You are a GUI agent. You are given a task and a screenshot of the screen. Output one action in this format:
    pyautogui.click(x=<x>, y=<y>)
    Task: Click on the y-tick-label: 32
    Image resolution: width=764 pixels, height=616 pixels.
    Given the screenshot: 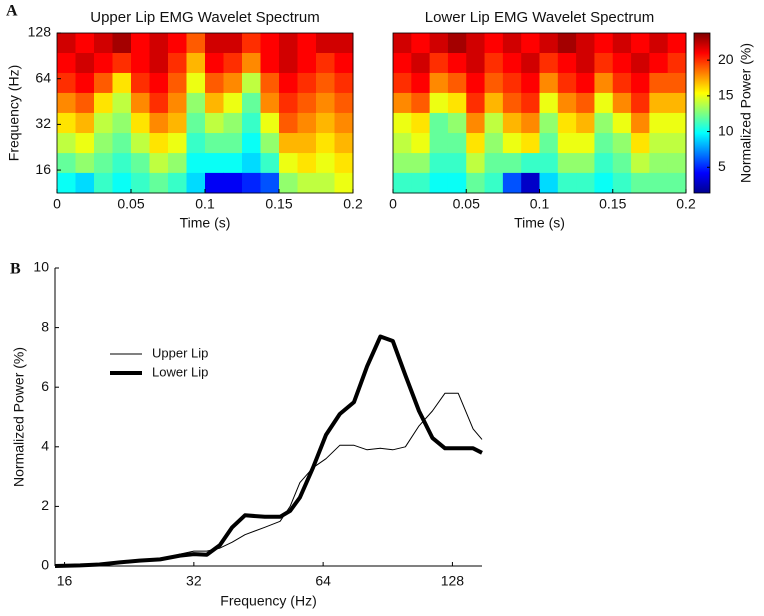 What is the action you would take?
    pyautogui.click(x=43, y=123)
    